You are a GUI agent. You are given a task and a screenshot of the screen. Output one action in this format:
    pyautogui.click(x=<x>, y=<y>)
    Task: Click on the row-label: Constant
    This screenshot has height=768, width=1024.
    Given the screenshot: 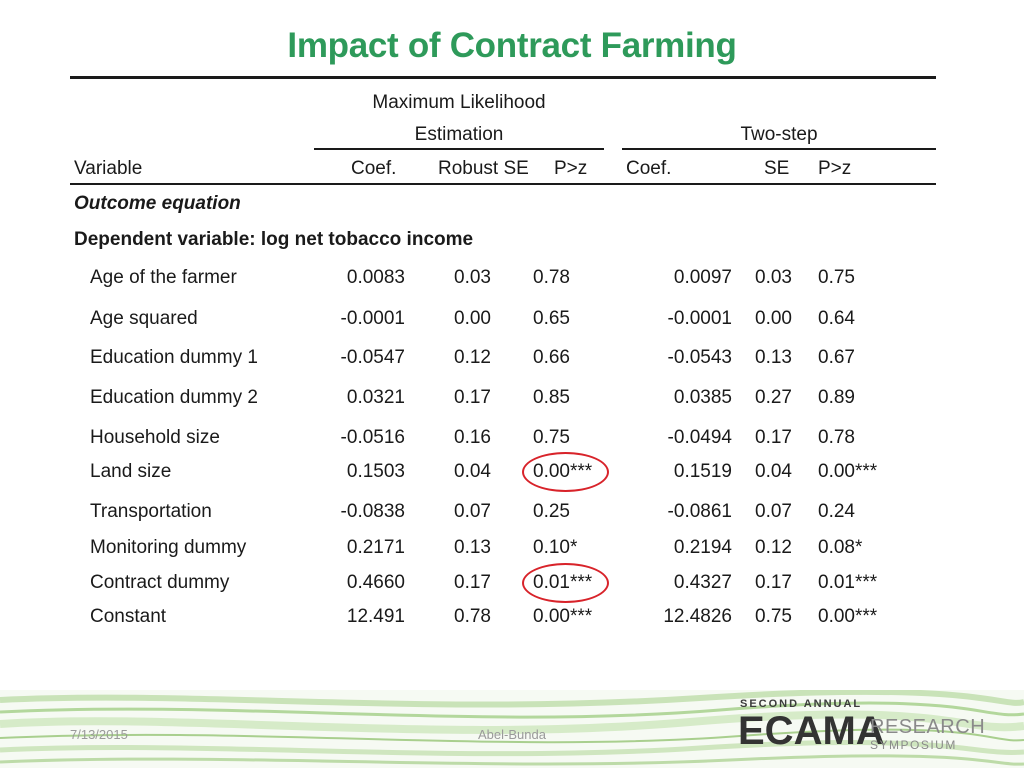 What is the action you would take?
    pyautogui.click(x=128, y=616)
    